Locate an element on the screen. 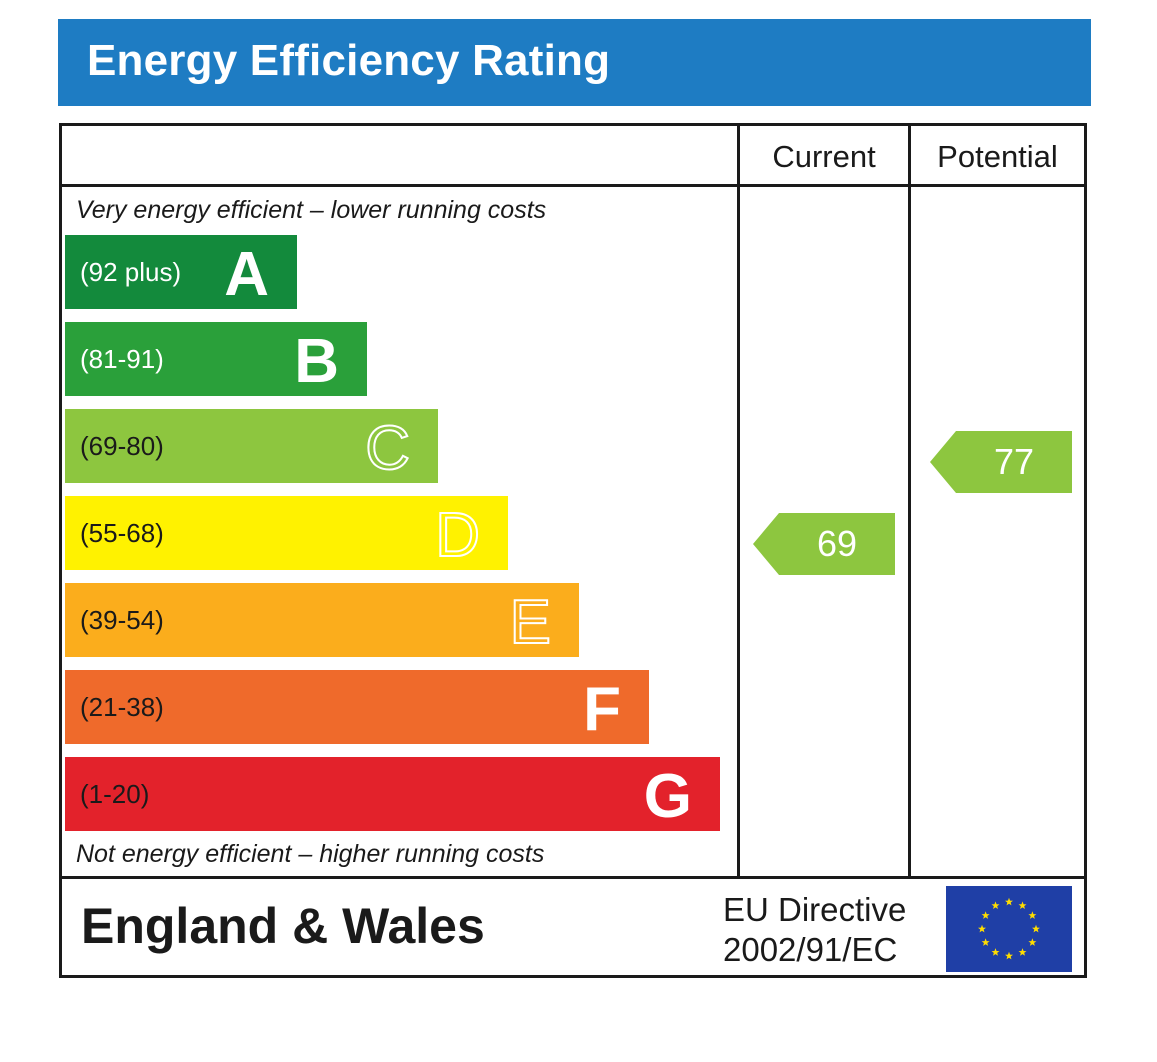 The width and height of the screenshot is (1157, 1062). band-f: (21-38) F is located at coordinates (357, 707).